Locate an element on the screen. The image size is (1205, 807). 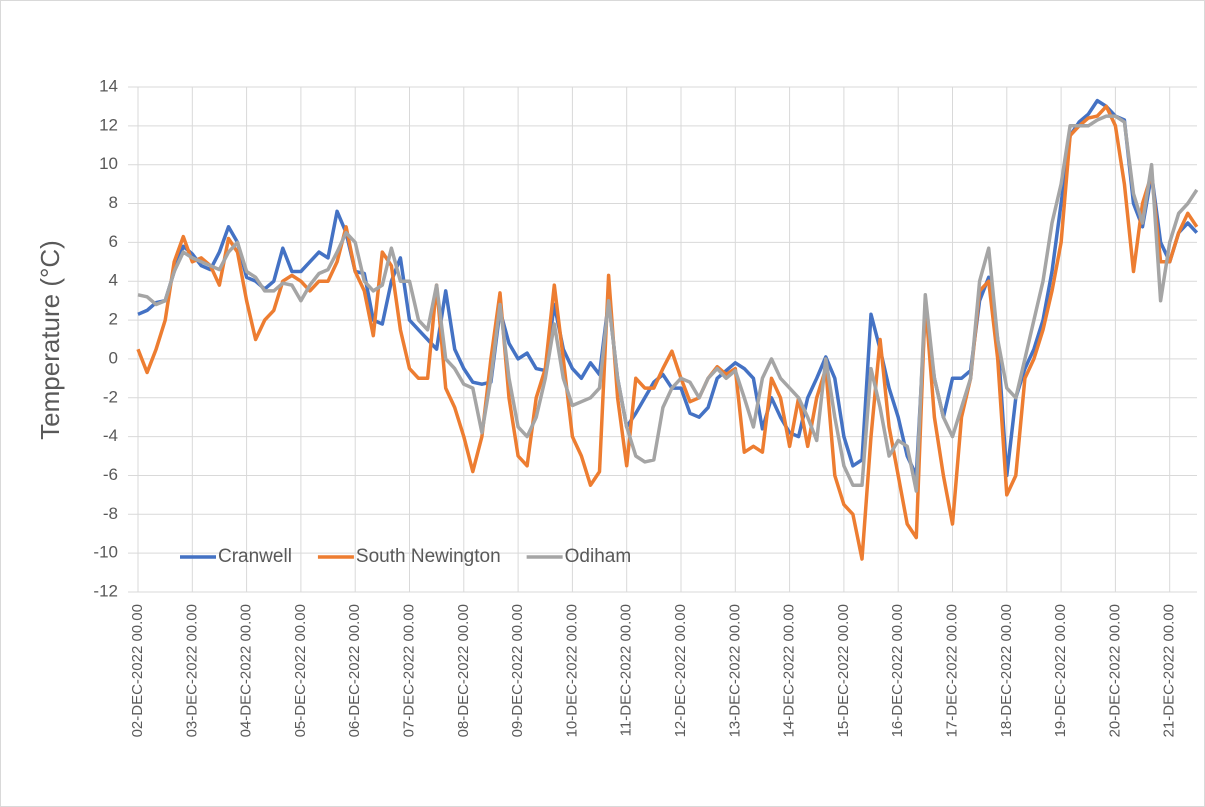
x-tick-label: 06-DEC-2022 00.00 is located at coordinates (354, 670).